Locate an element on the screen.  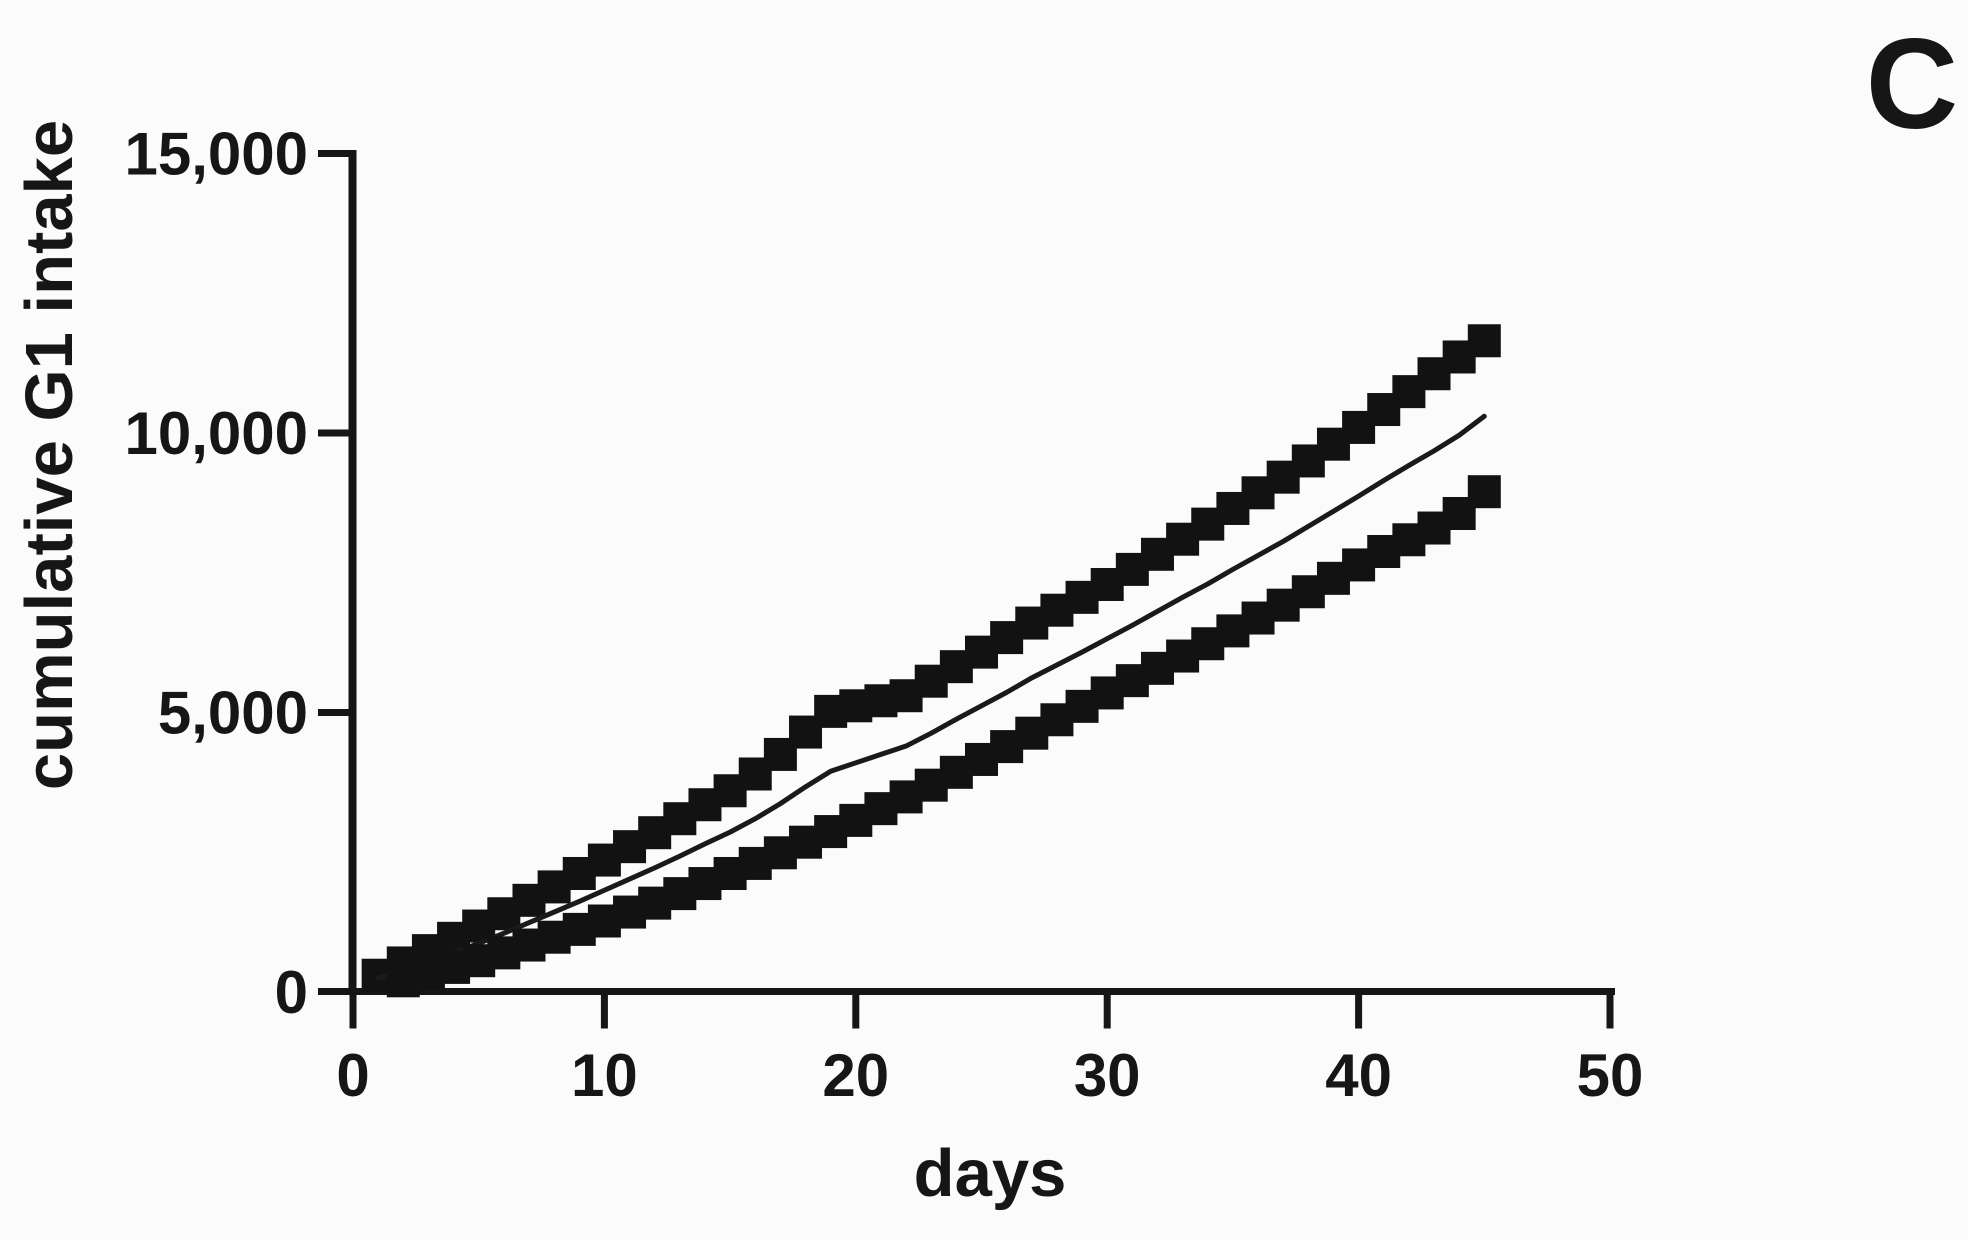
y-tick-label: 10,000 is located at coordinates (216, 433).